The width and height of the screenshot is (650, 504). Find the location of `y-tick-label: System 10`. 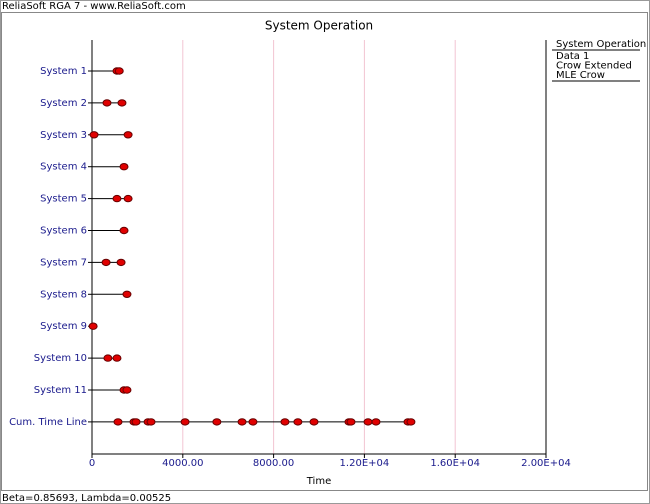

y-tick-label: System 10 is located at coordinates (60, 358).